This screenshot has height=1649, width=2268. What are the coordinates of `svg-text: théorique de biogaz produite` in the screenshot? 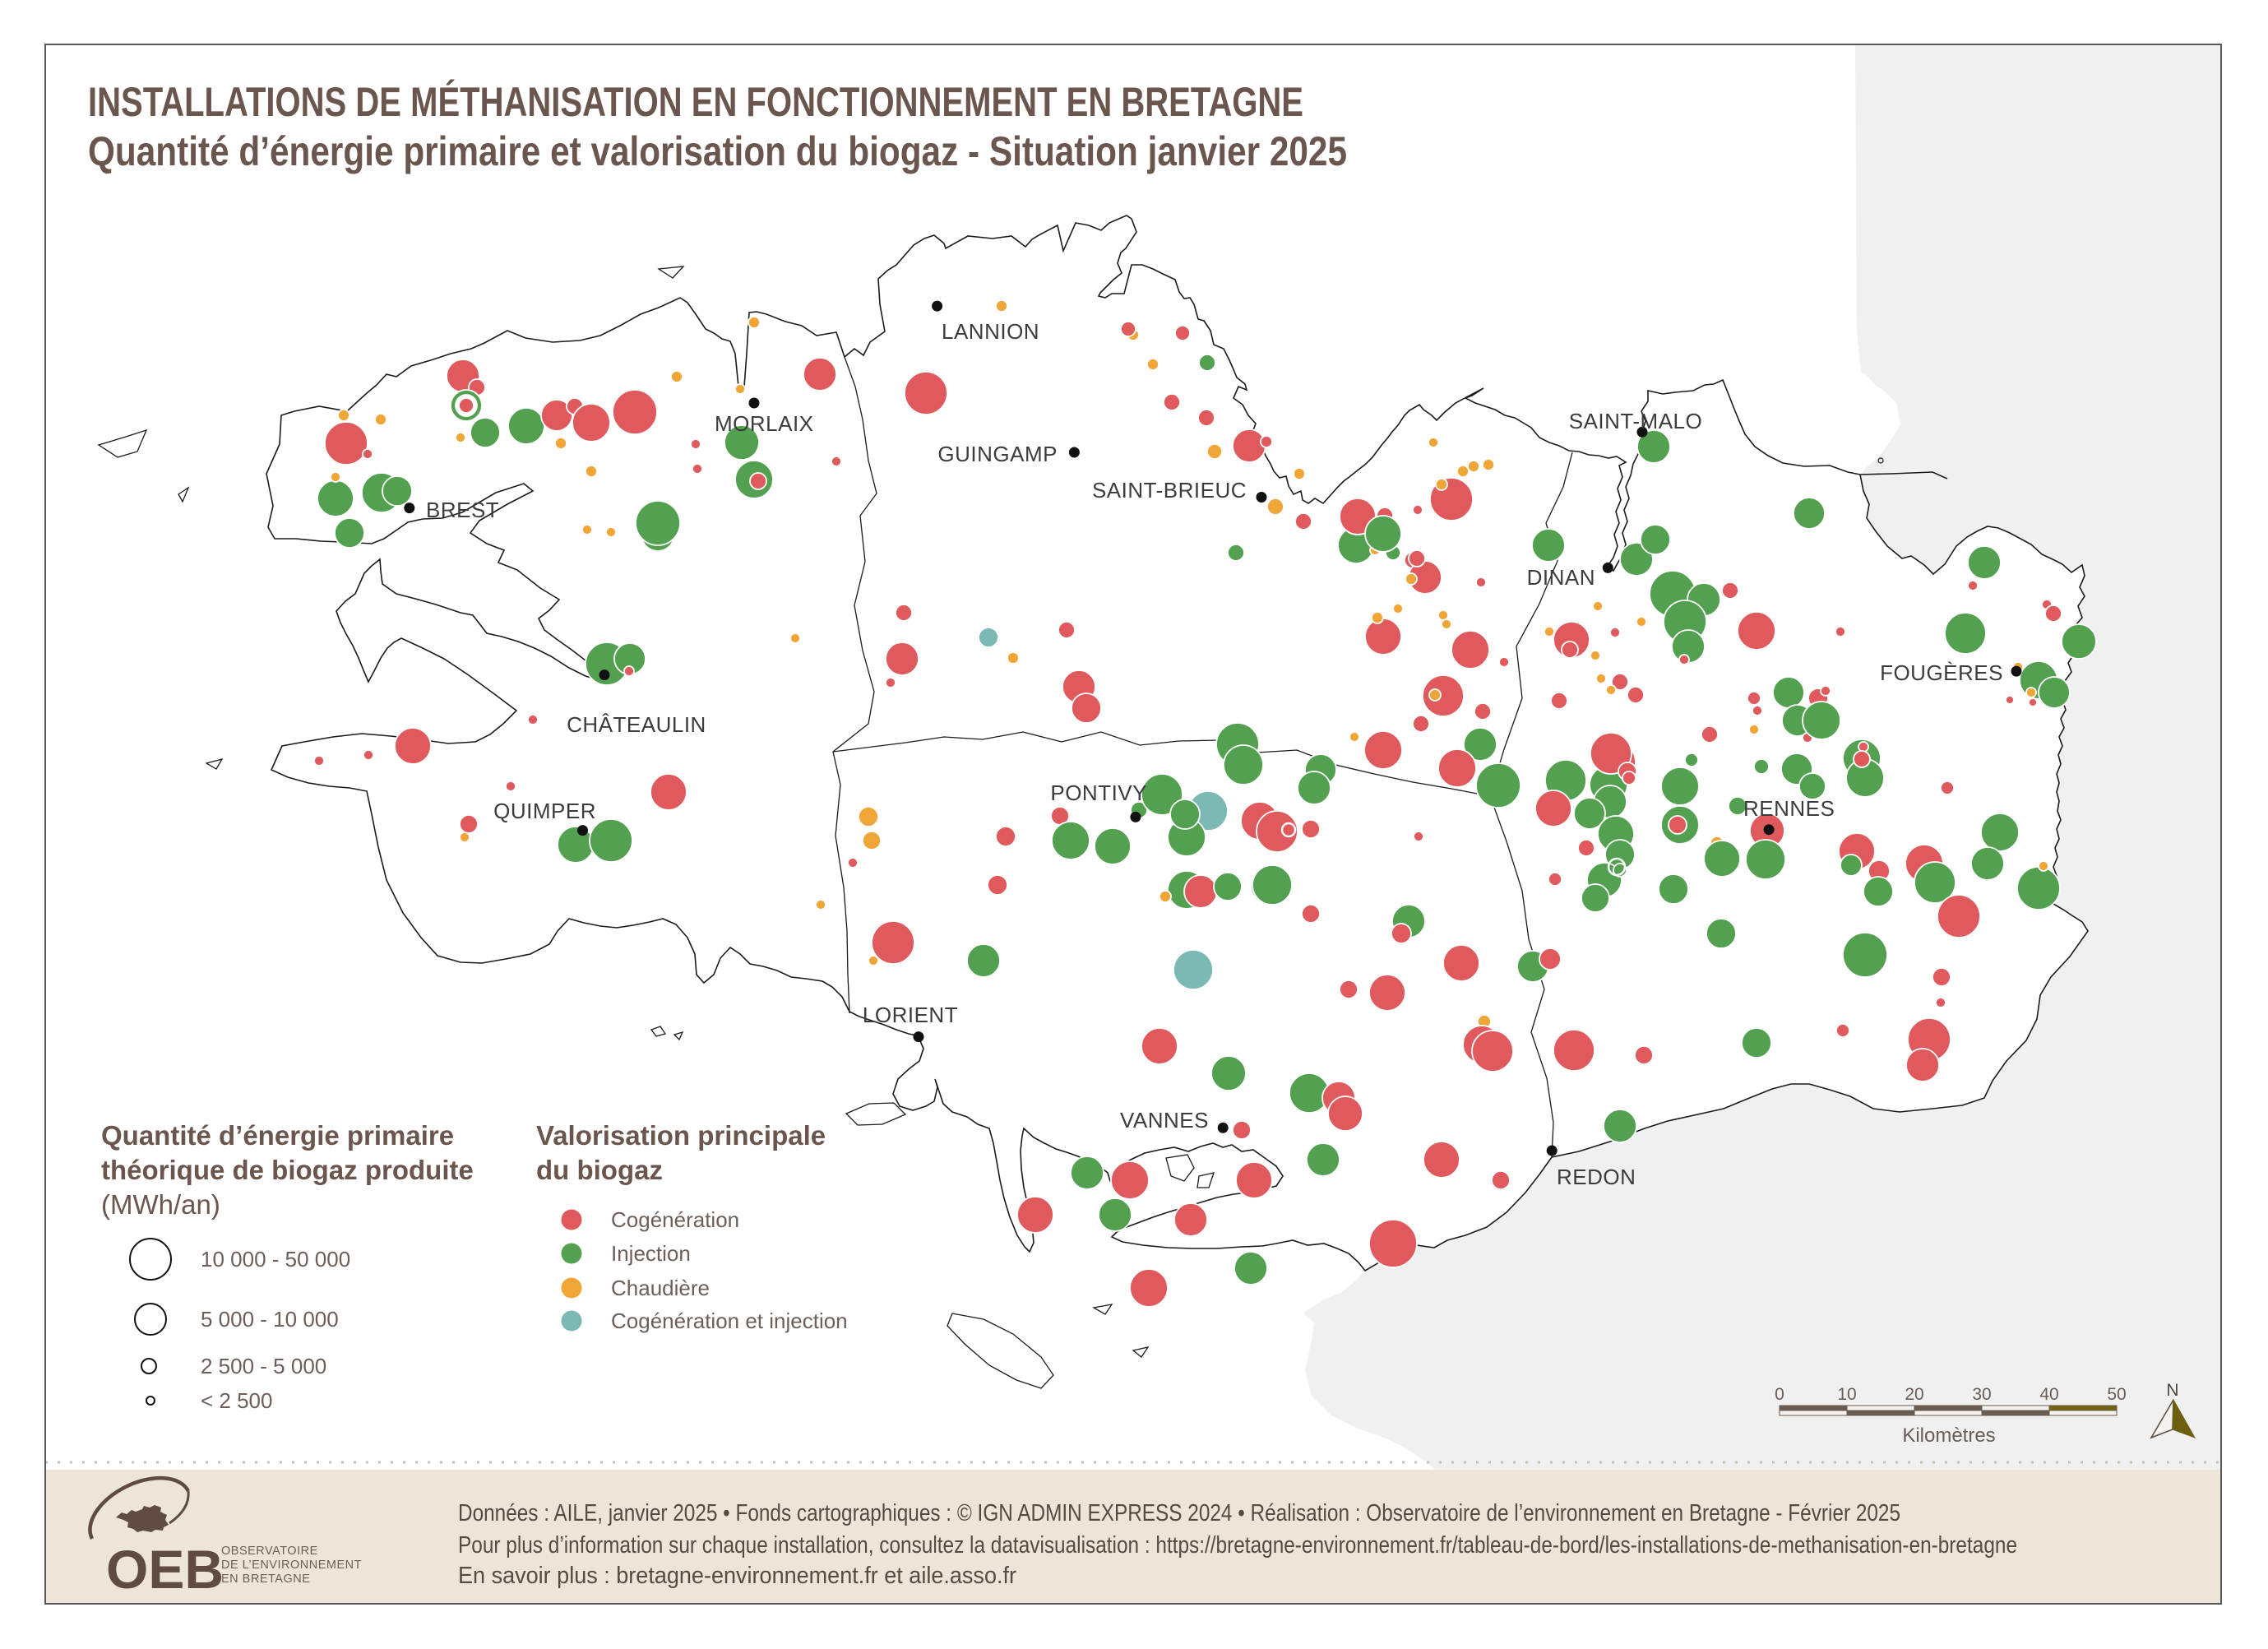 It's located at (287, 1170).